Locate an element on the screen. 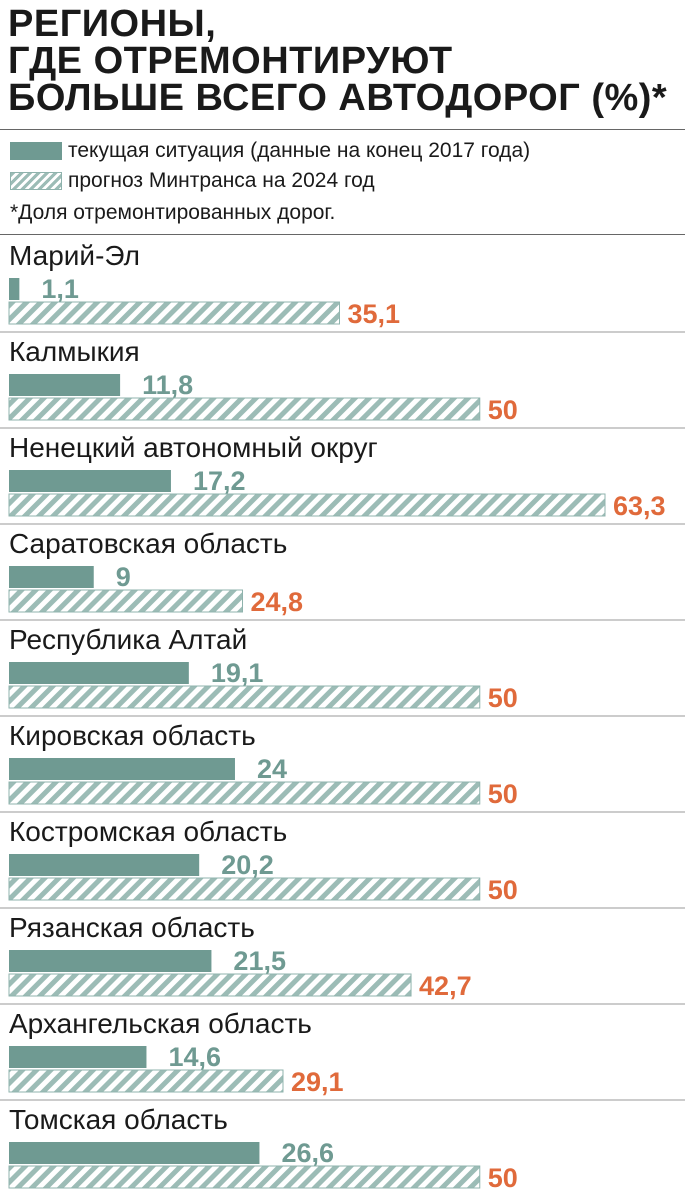  divider-legend is located at coordinates (342, 234).